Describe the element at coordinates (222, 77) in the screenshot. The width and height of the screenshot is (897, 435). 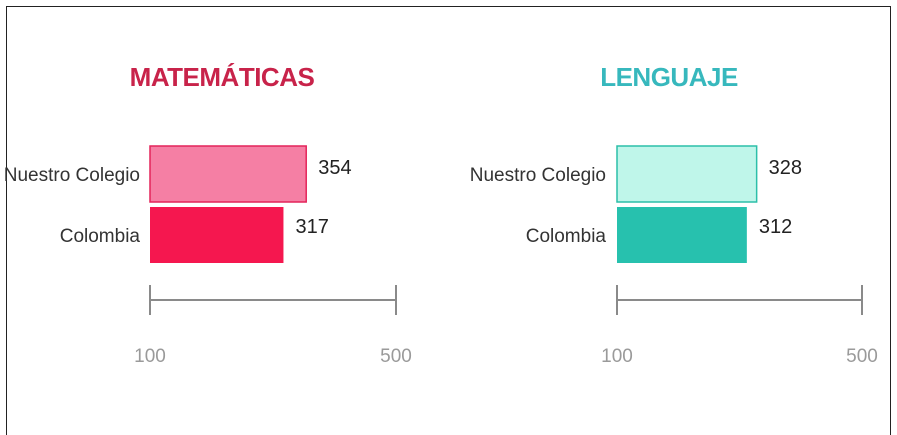
I see `chart-1-title: MATEMÁTICAS` at that location.